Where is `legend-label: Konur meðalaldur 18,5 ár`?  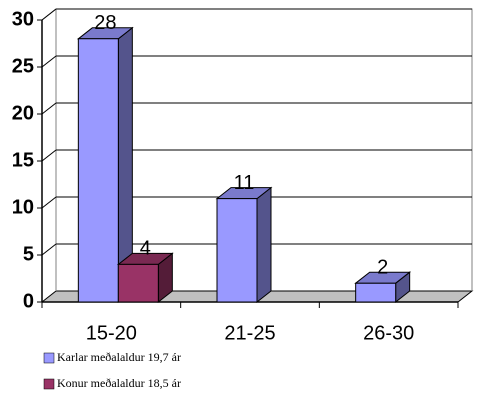 legend-label: Konur meðalaldur 18,5 ár is located at coordinates (119, 383).